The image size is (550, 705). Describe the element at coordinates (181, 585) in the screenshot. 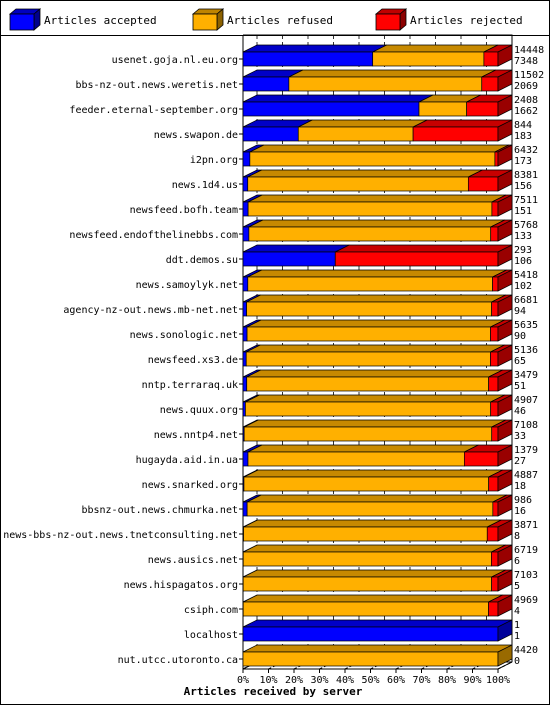

I see `category-label: news.hispagatos.org` at that location.